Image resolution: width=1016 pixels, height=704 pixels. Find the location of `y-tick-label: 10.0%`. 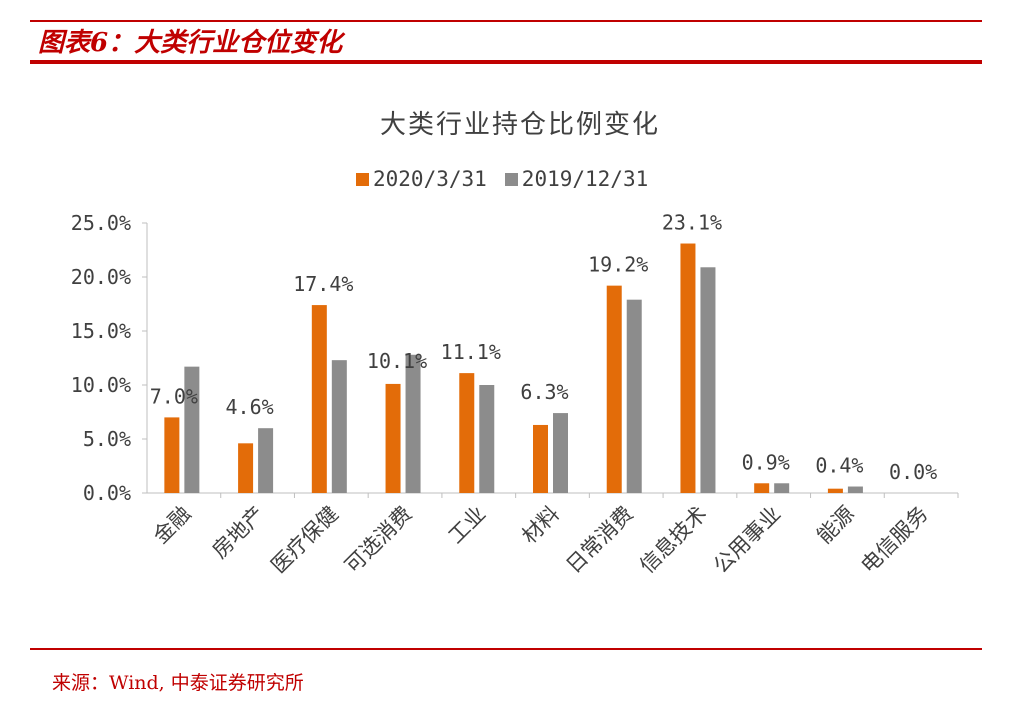

y-tick-label: 10.0% is located at coordinates (101, 385).